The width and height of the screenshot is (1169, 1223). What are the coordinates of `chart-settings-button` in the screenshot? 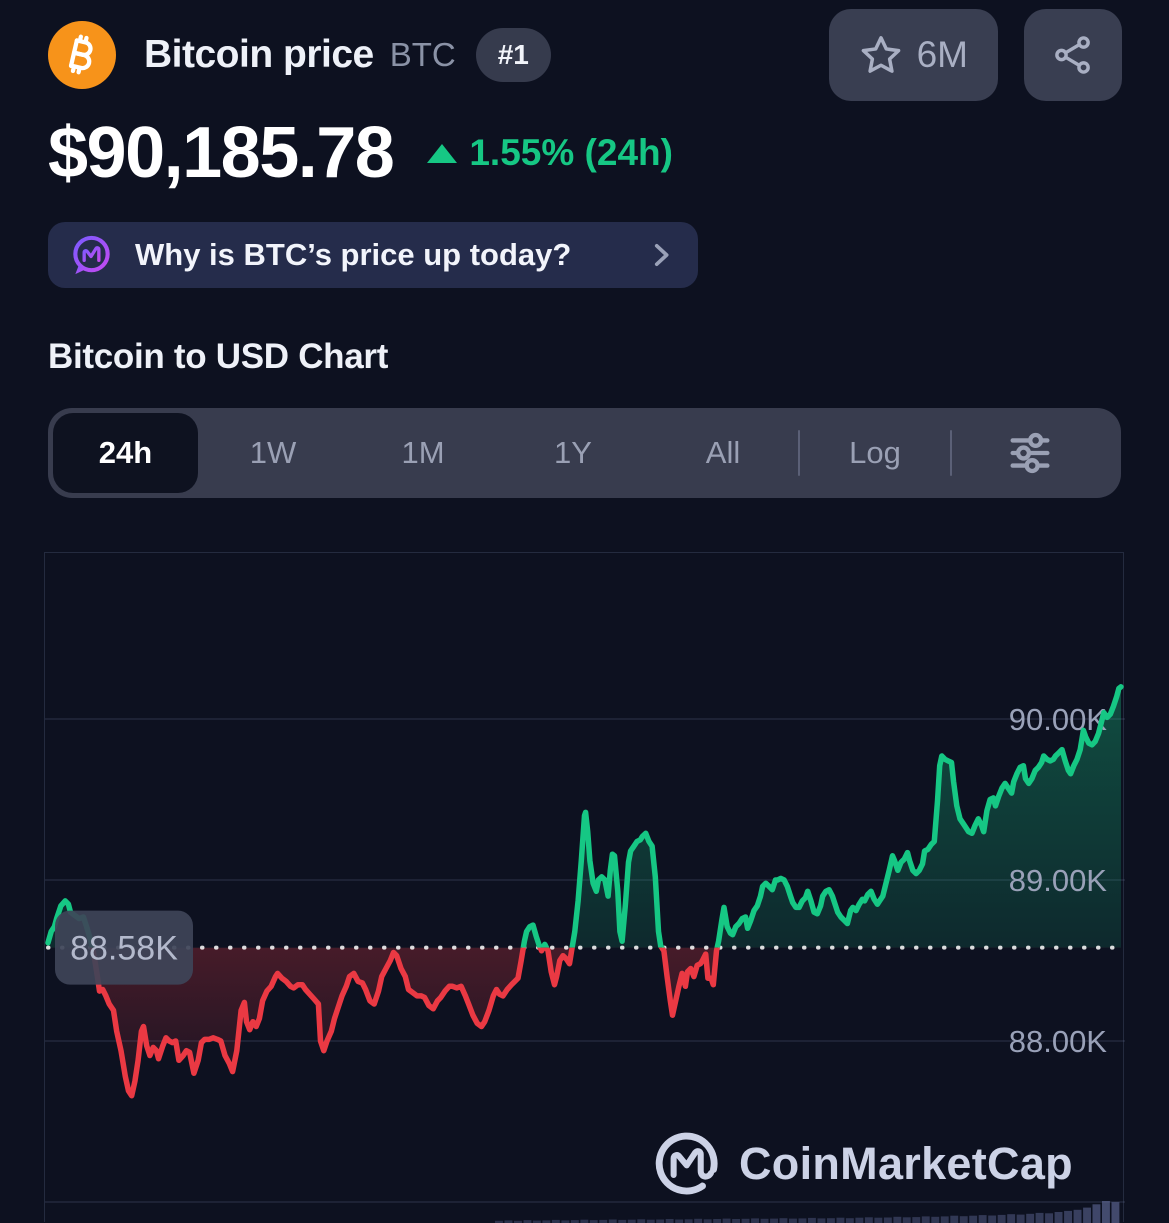 It's located at (1030, 453).